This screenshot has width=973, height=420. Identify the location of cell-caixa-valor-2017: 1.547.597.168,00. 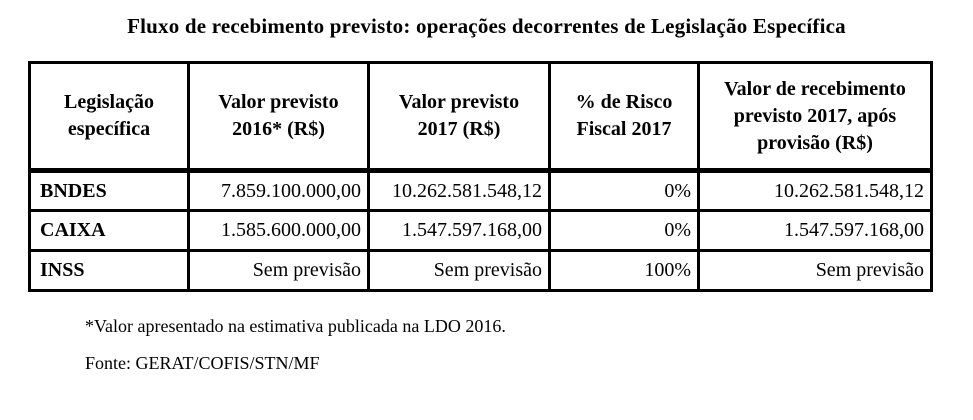
(459, 230).